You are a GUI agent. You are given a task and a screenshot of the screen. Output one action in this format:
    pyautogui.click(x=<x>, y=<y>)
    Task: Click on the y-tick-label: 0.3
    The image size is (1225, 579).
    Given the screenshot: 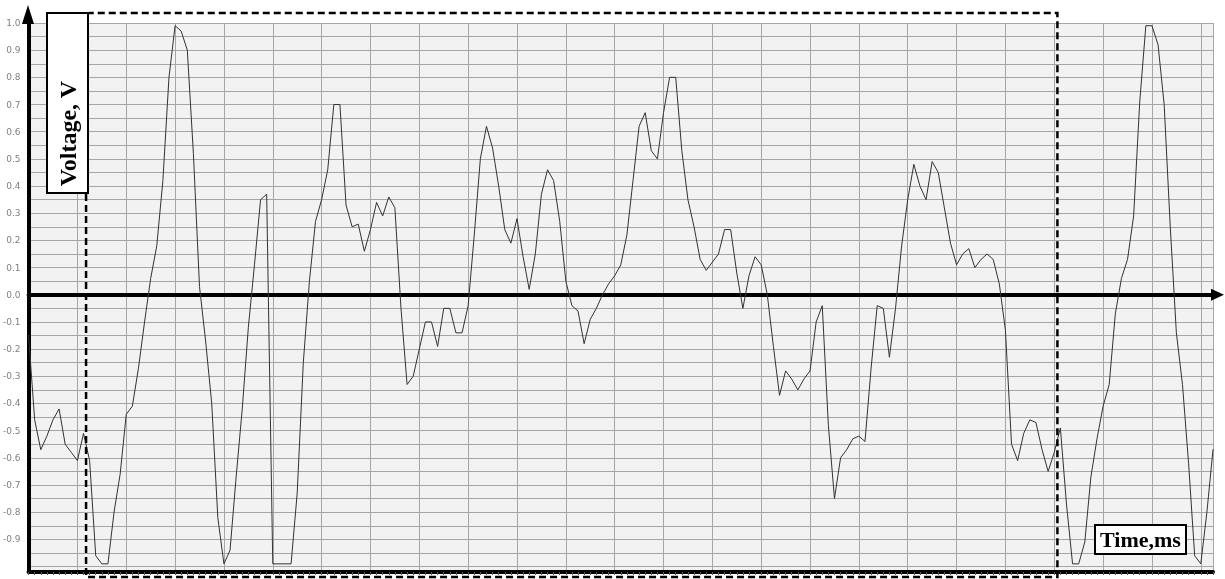 What is the action you would take?
    pyautogui.click(x=13, y=213)
    